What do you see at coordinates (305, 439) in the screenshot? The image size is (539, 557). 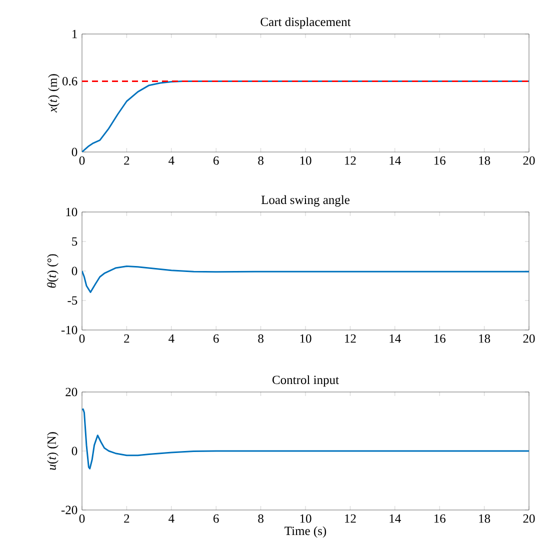 I see `line-series` at bounding box center [305, 439].